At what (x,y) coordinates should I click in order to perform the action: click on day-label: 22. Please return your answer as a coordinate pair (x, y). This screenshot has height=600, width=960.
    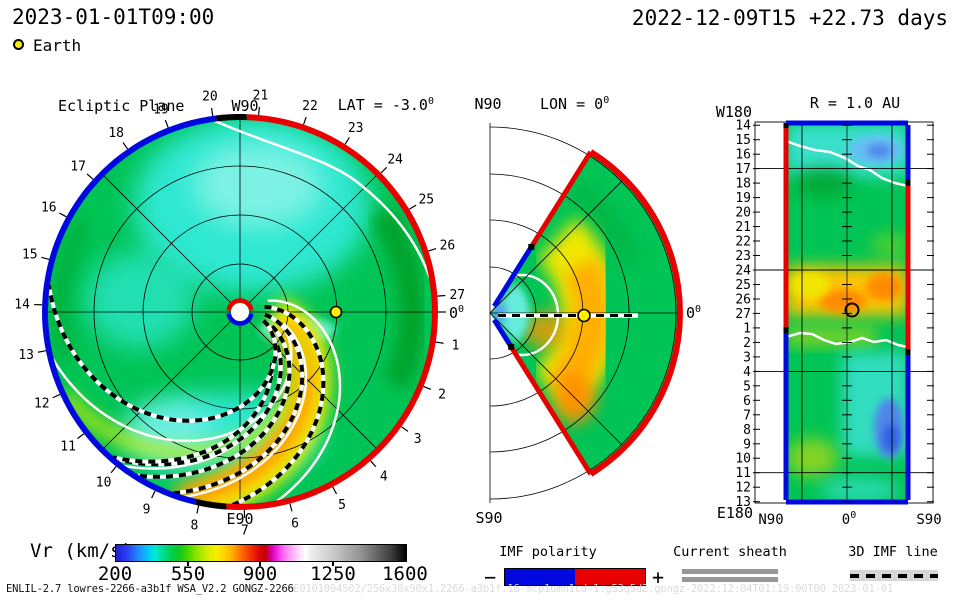
    Looking at the image, I should click on (310, 106).